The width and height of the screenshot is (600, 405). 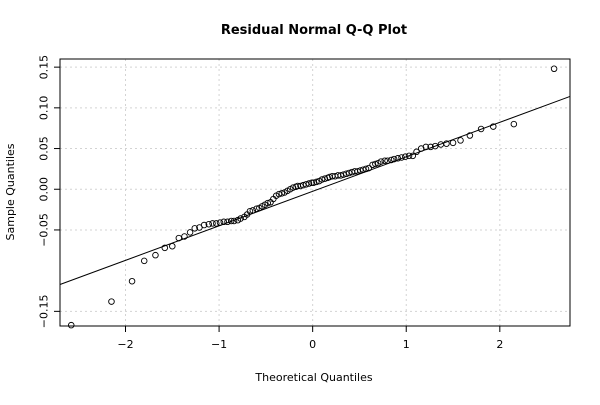 I want to click on x-tick-label: 0, so click(x=312, y=344).